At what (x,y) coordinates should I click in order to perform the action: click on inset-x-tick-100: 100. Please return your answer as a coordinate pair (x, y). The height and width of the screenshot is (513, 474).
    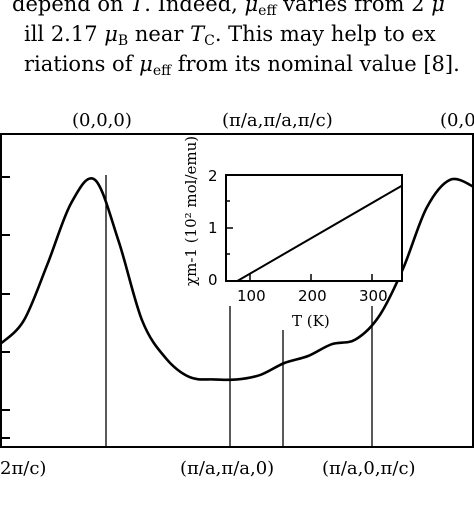
    Looking at the image, I should click on (251, 296).